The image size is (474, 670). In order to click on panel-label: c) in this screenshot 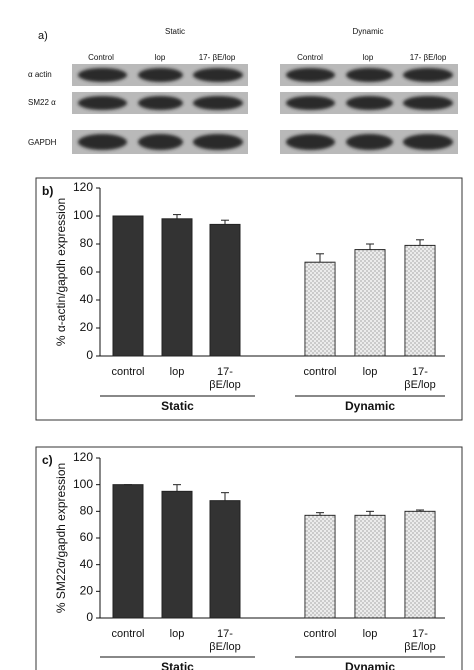, I will do `click(47, 460)`.